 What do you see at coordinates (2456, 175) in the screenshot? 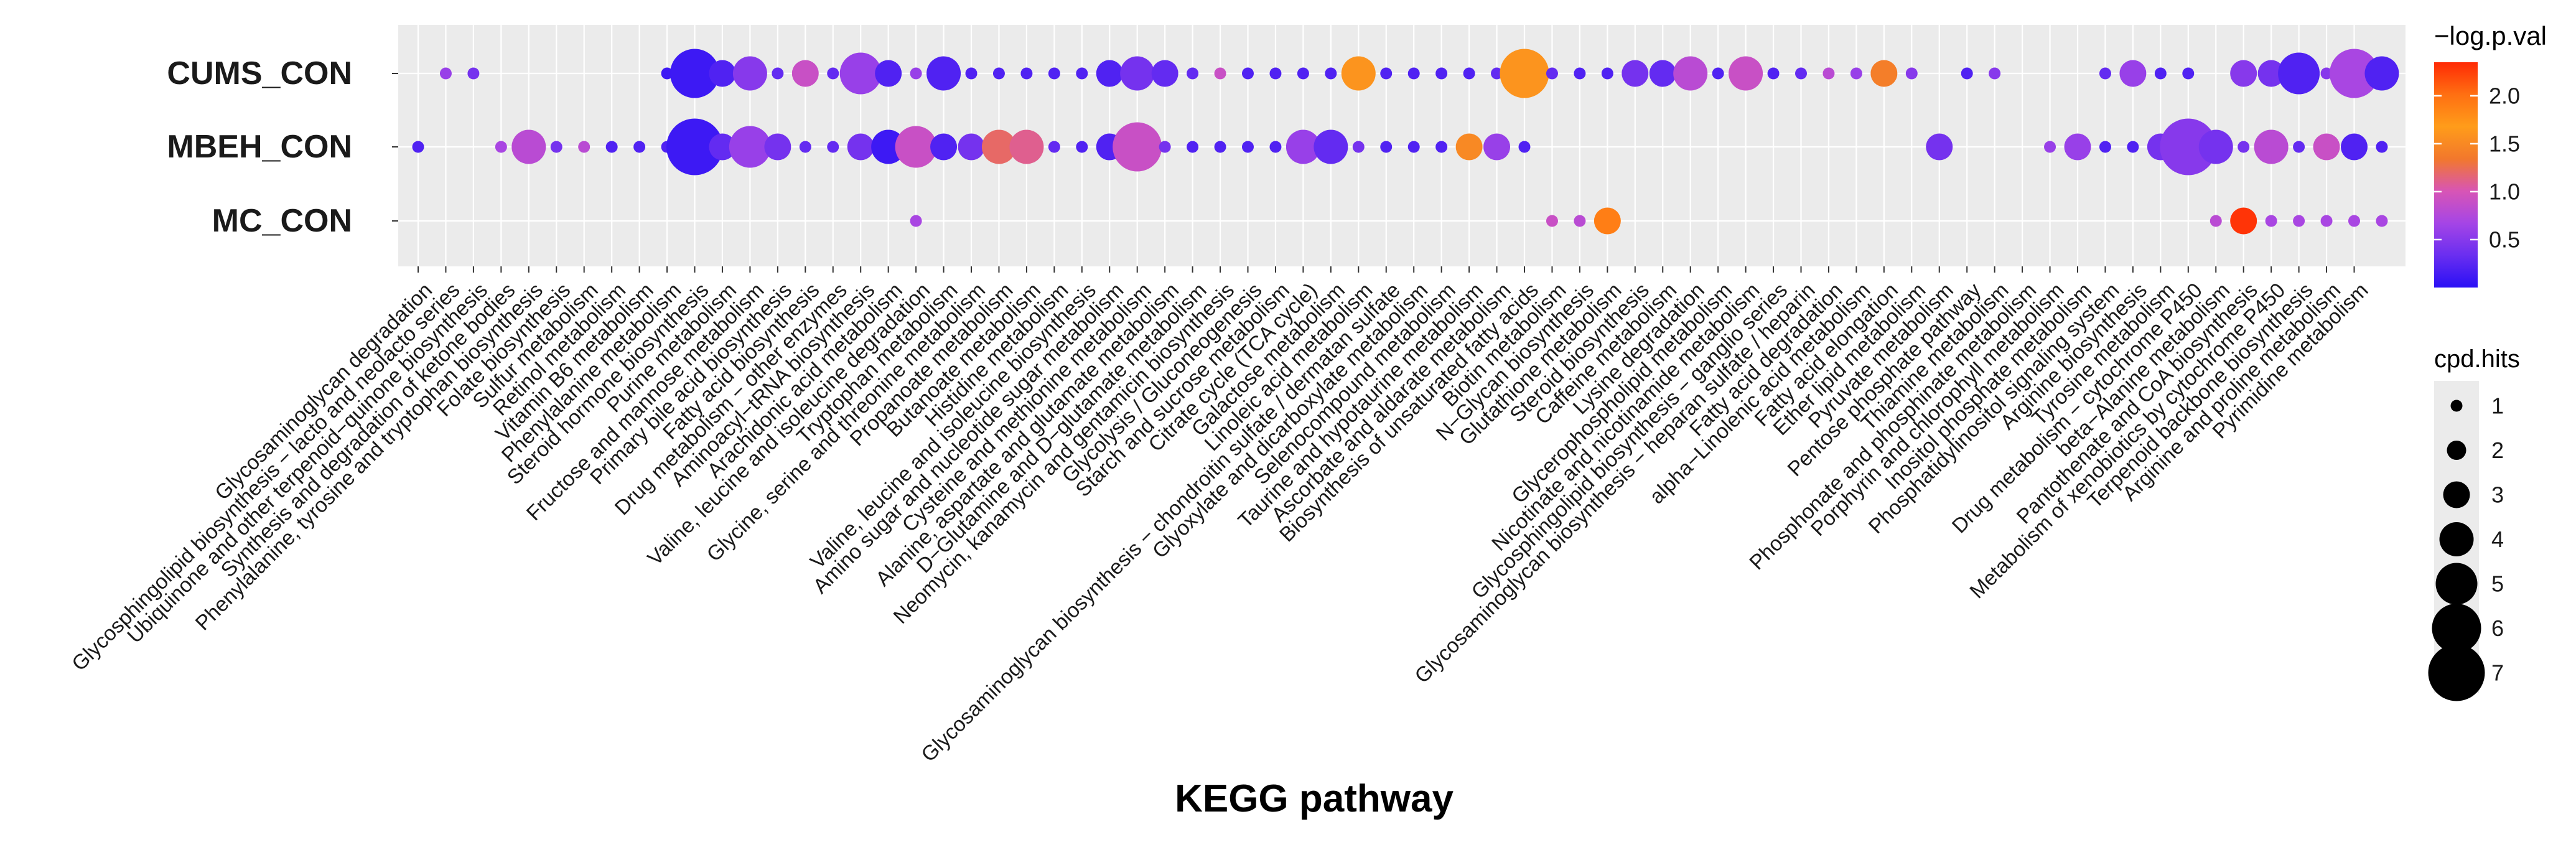
I see `color-bar` at bounding box center [2456, 175].